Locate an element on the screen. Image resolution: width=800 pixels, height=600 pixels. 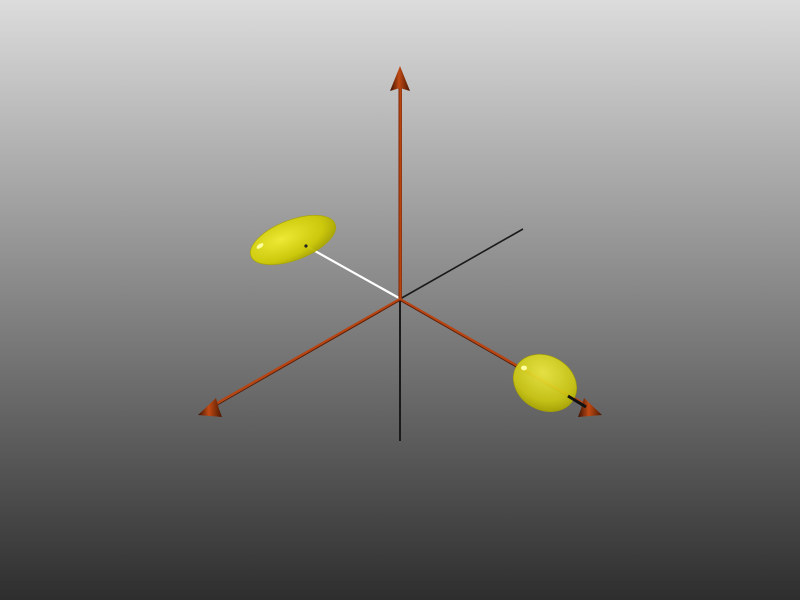
negative-depth-axis is located at coordinates (461, 264).